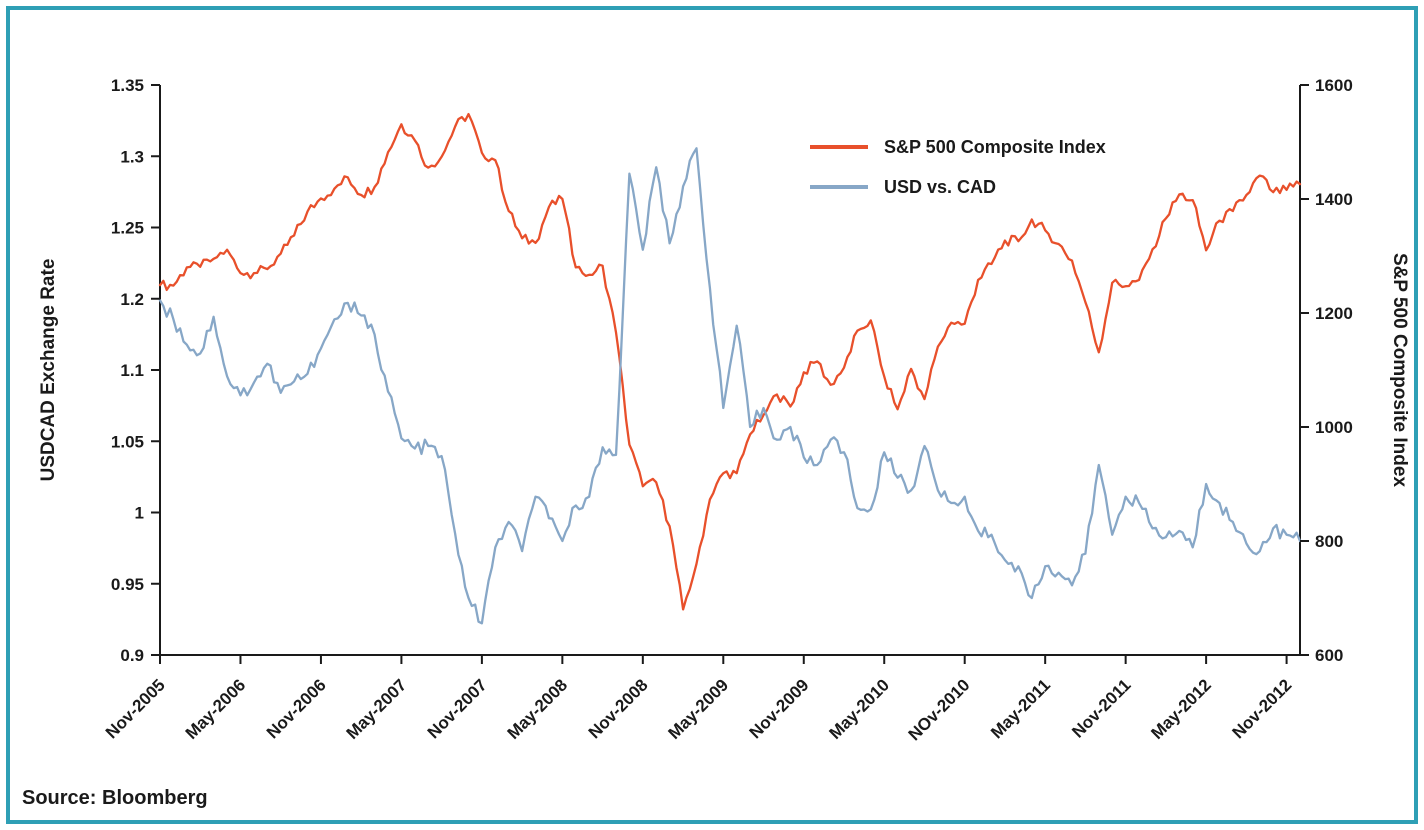 The image size is (1424, 830). What do you see at coordinates (135, 708) in the screenshot?
I see `x-axis-tick-label: Nov-2005` at bounding box center [135, 708].